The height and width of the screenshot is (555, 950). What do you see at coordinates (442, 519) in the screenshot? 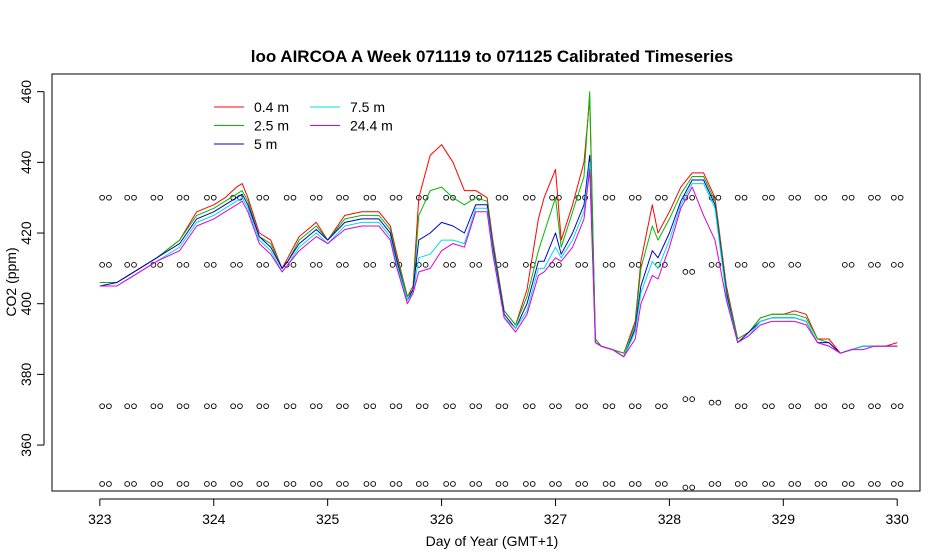
I see `x-tick-label: 326` at bounding box center [442, 519].